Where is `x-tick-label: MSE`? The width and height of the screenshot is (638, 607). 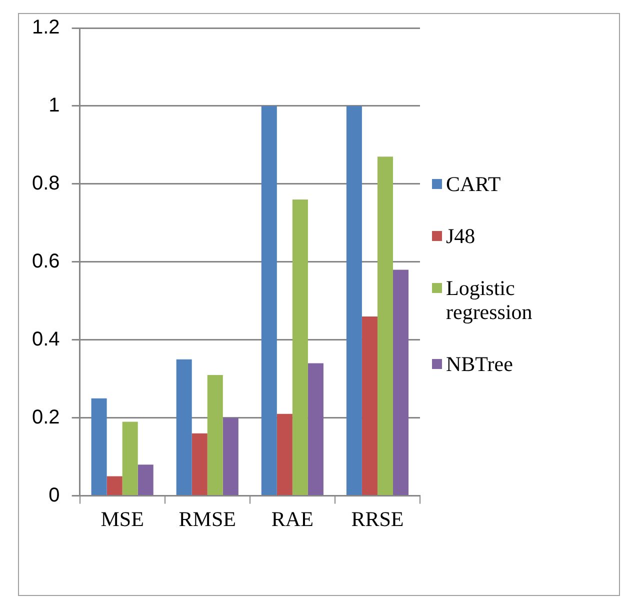
x-tick-label: MSE is located at coordinates (122, 518).